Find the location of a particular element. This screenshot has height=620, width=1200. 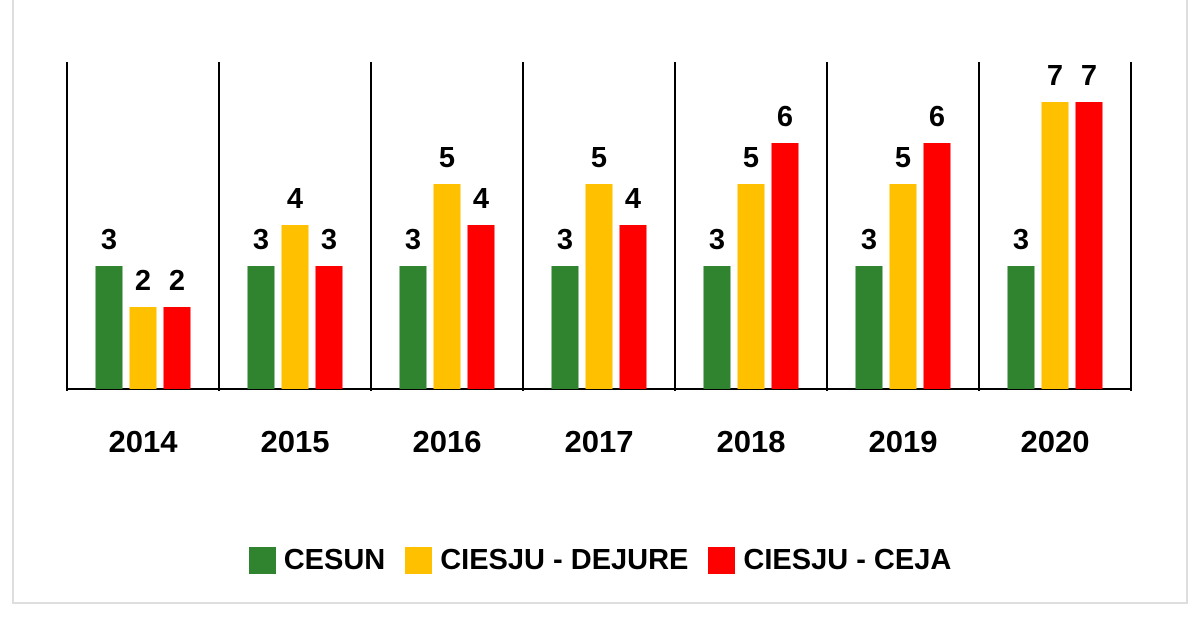

legend: CESUN CIESJU - DEJURE CIESJU - CEJA is located at coordinates (600, 560).